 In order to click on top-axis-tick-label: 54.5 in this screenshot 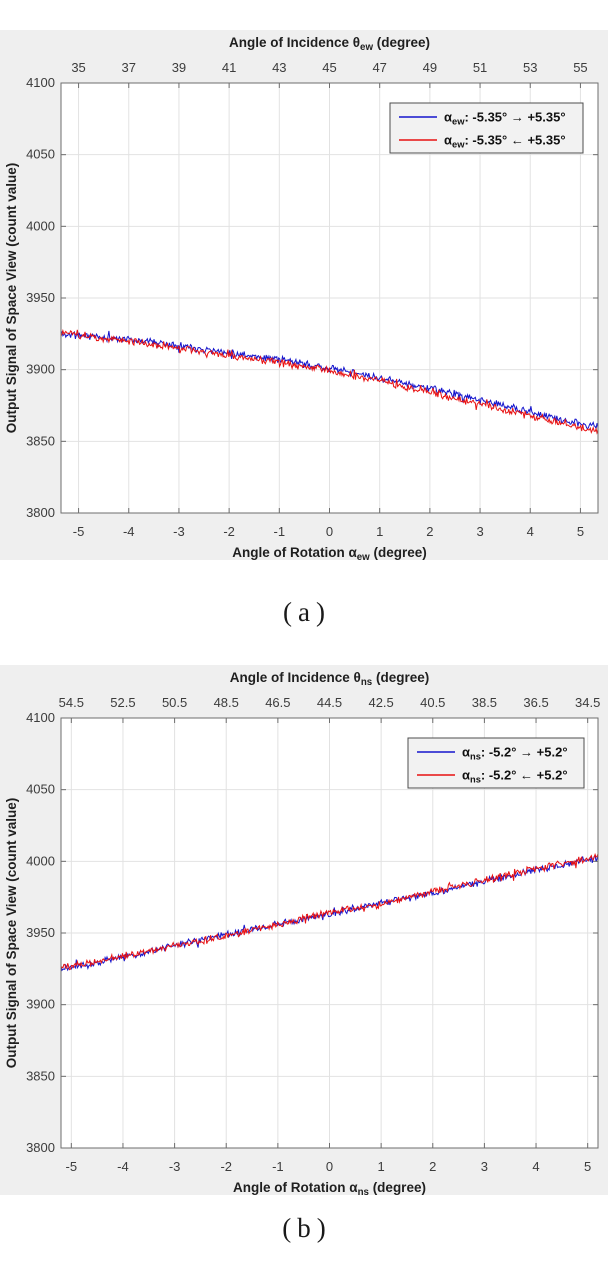, I will do `click(71, 702)`.